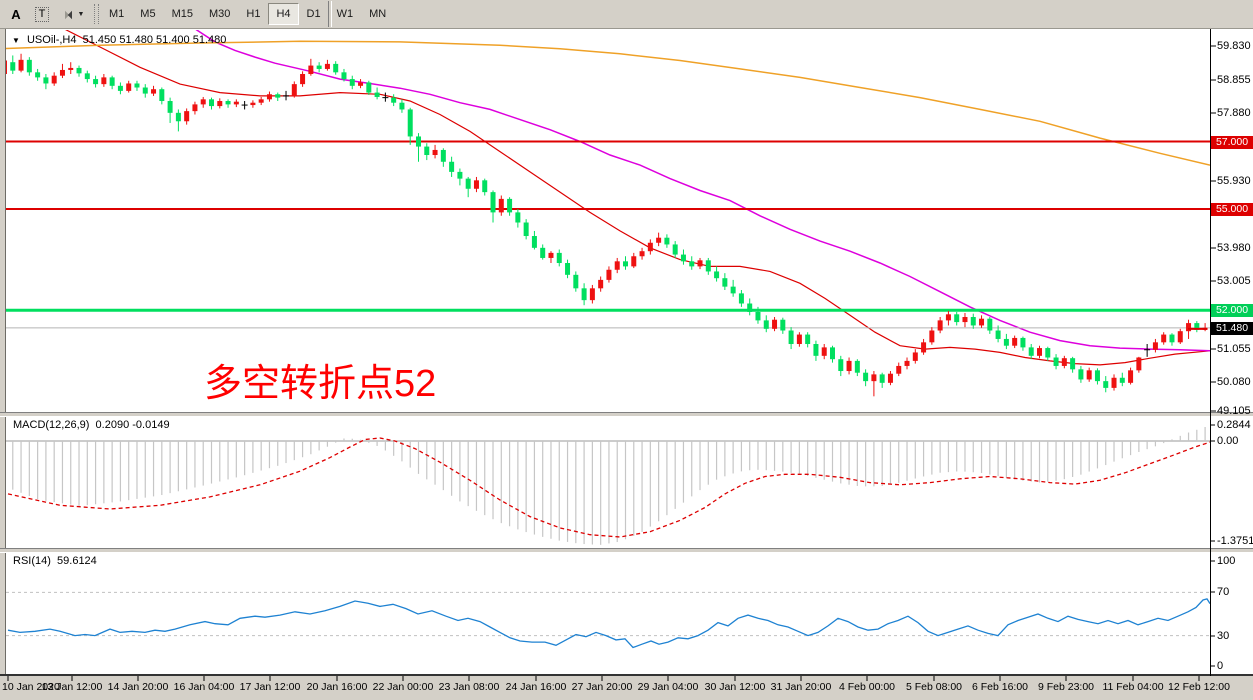 The width and height of the screenshot is (1253, 700). Describe the element at coordinates (626, 675) in the screenshot. I see `axis-divider` at that location.